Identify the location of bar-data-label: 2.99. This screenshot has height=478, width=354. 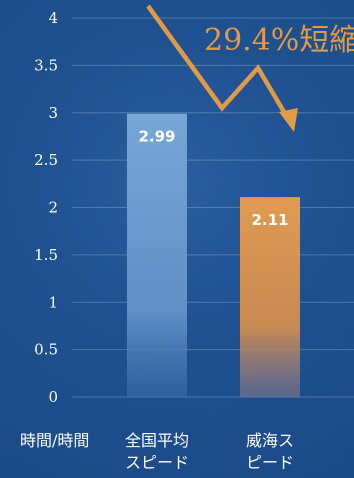
(156, 137).